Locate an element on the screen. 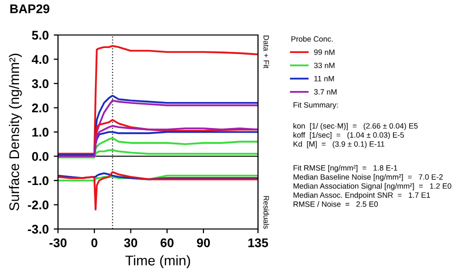 Image resolution: width=475 pixels, height=272 pixels. y-tick-label: 2.0 is located at coordinates (40, 108).